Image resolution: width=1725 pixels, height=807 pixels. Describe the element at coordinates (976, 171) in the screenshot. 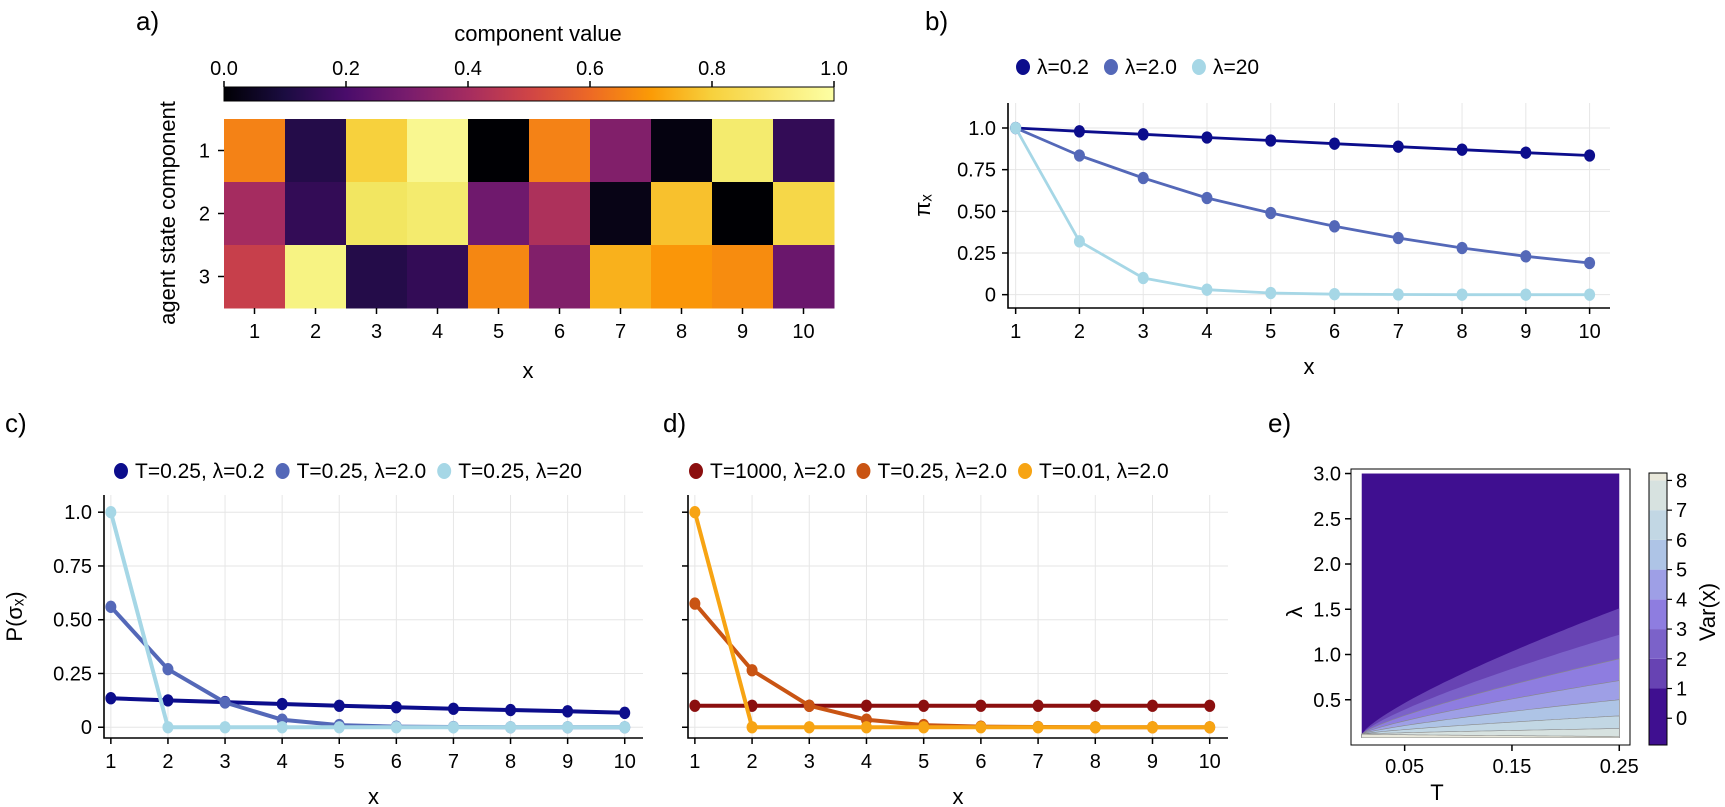

I see `y-tick-label: 0.75` at that location.